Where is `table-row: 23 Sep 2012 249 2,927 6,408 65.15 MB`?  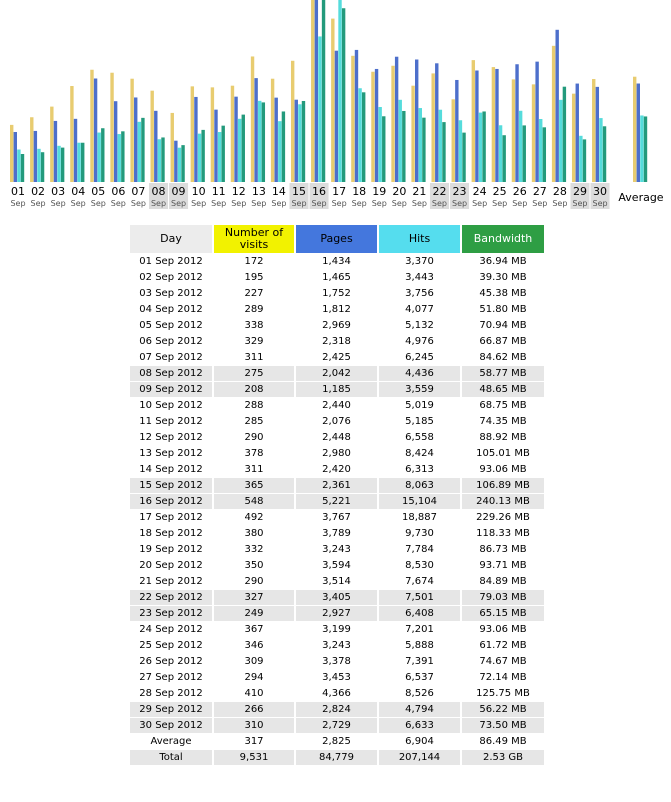 table-row: 23 Sep 2012 249 2,927 6,408 65.15 MB is located at coordinates (337, 613).